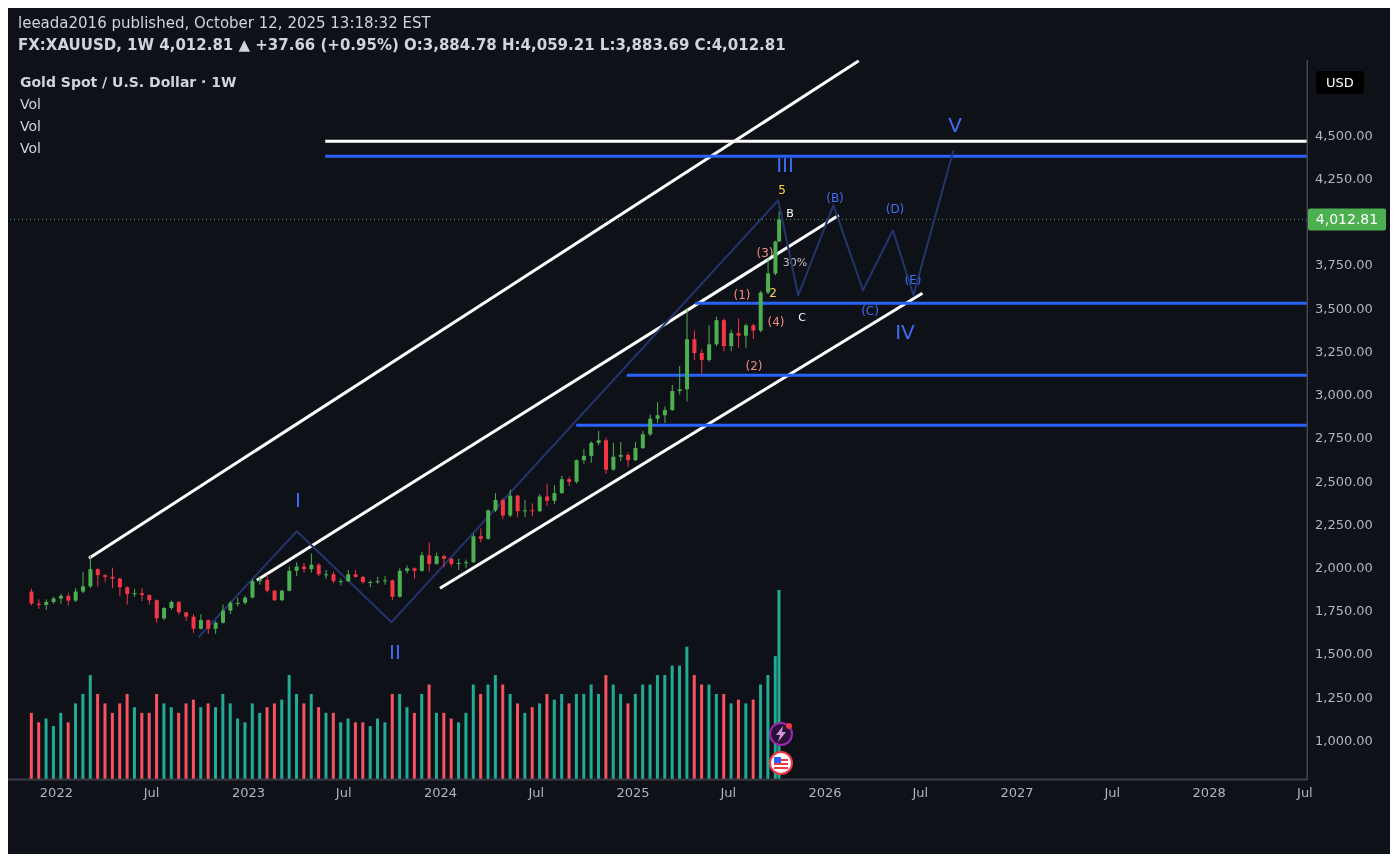  I want to click on y-tick-label: 3,750.00, so click(1344, 265).